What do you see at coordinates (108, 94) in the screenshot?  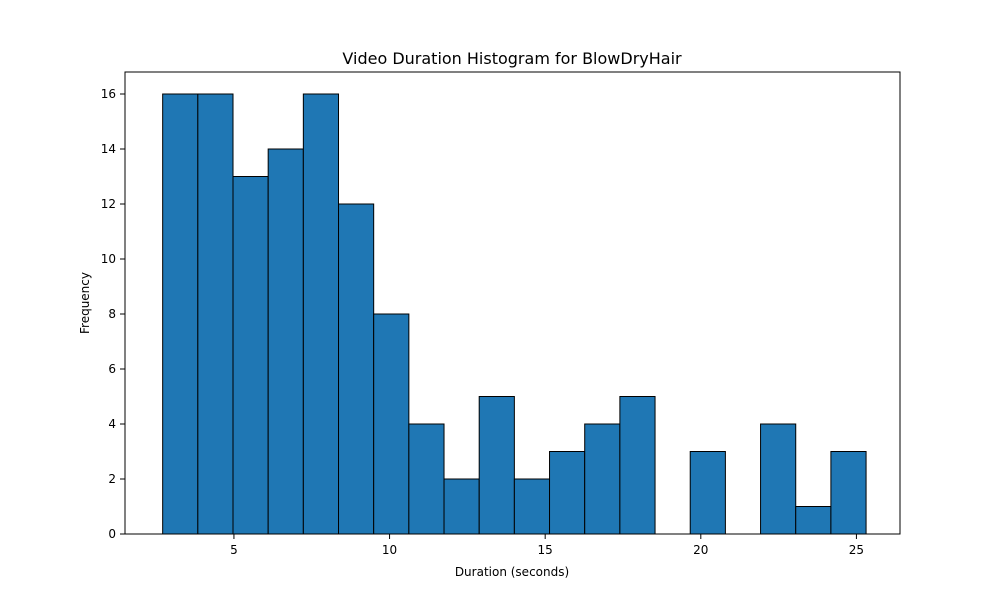 I see `y-tick-label: 16` at bounding box center [108, 94].